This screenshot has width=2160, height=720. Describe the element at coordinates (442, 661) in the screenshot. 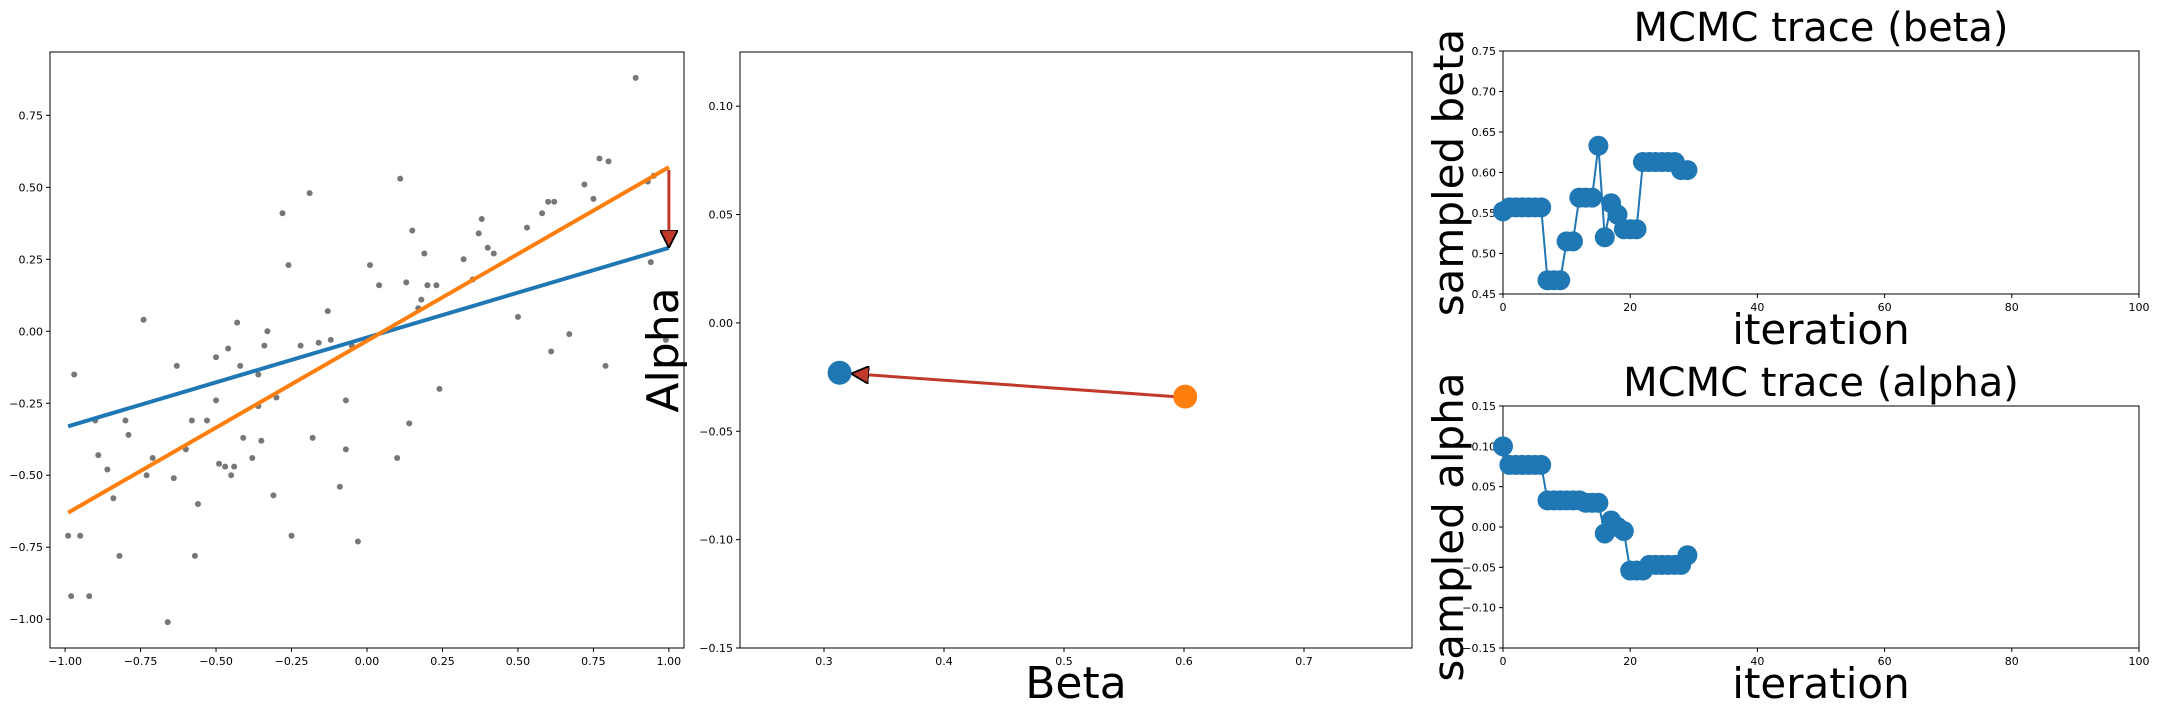

I see `x-tick-label: 0.25` at that location.